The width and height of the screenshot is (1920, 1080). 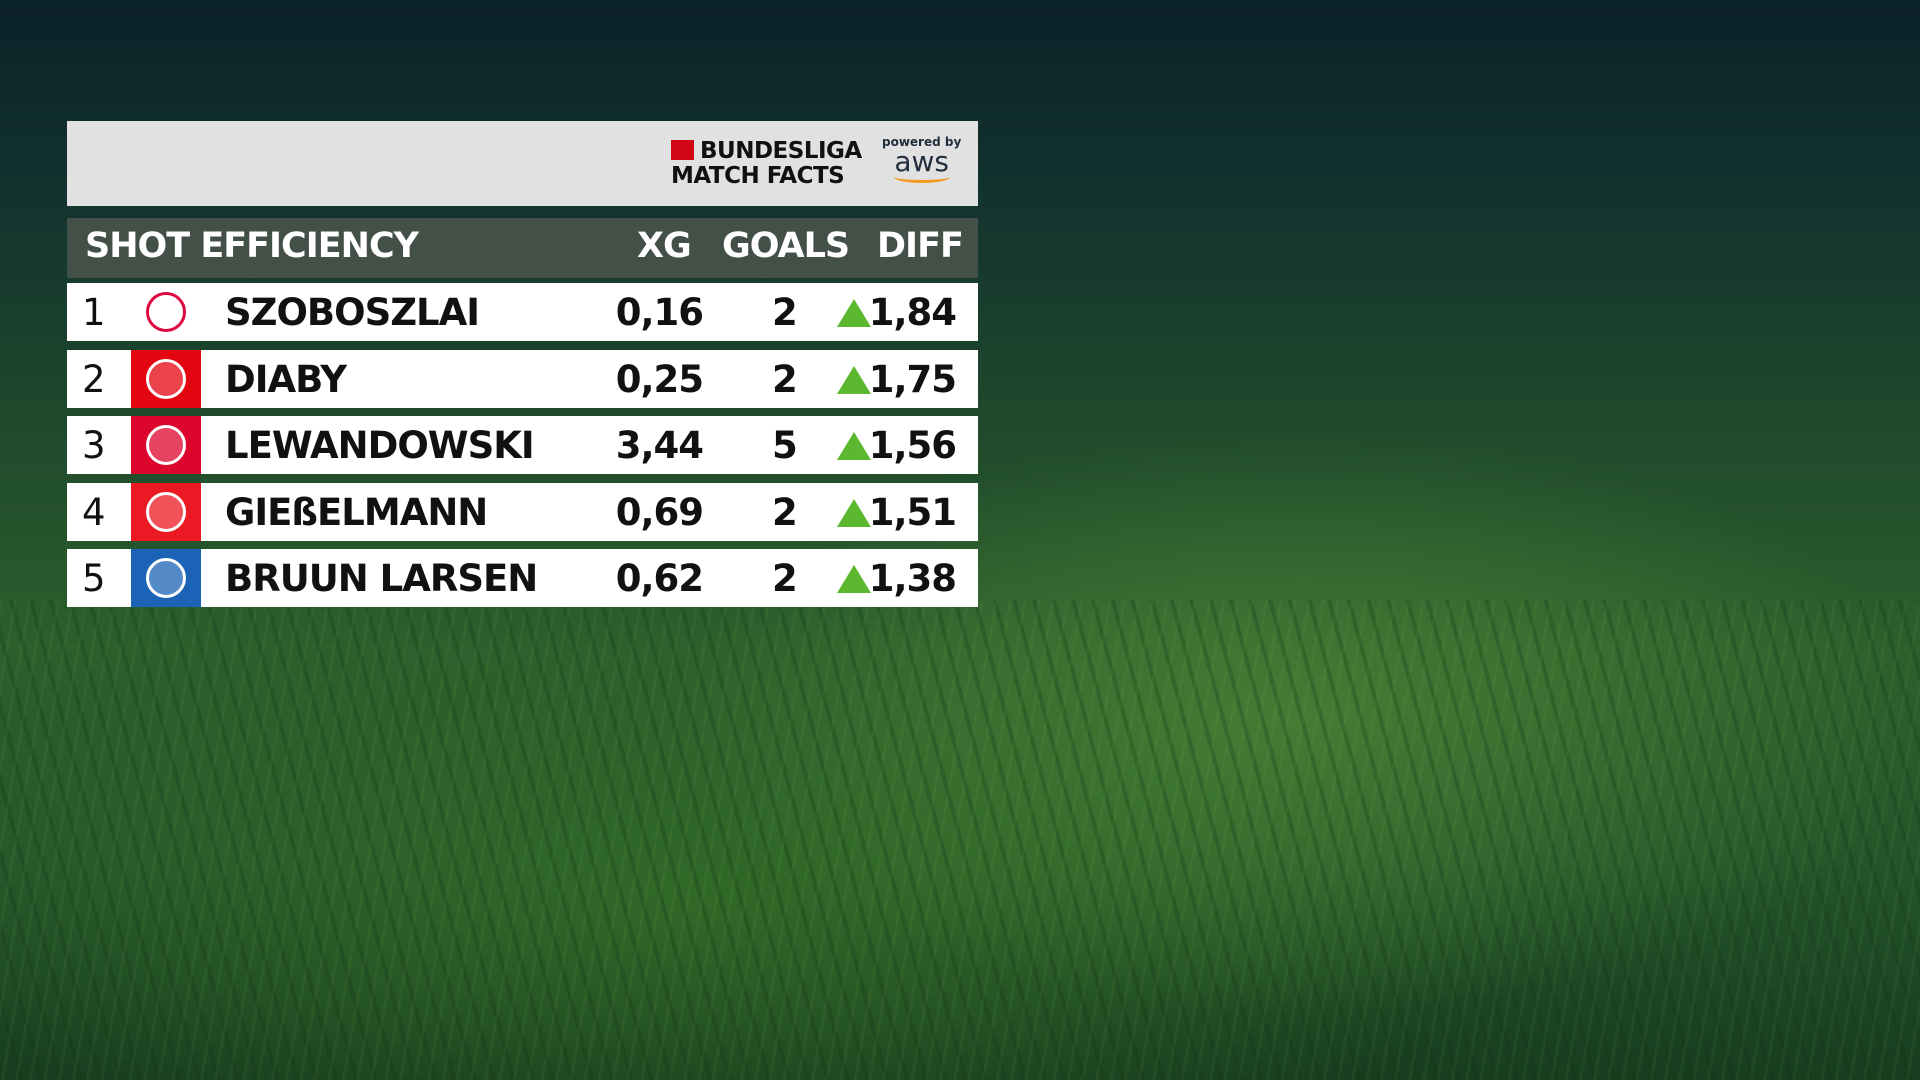 I want to click on xg-value: 0,62, so click(x=659, y=578).